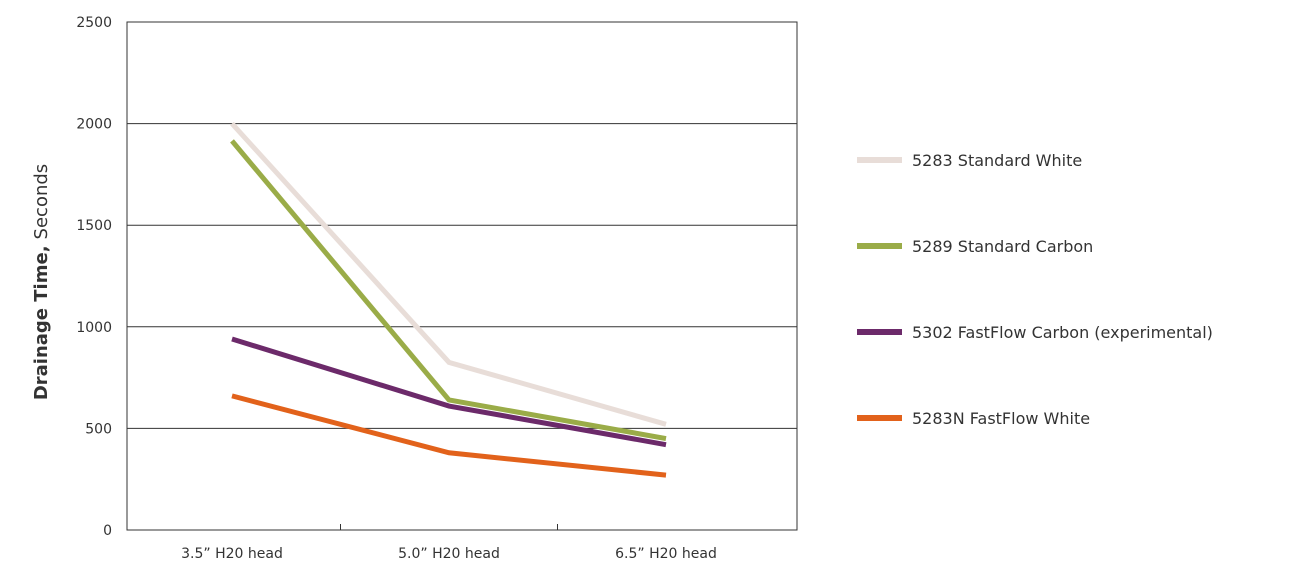 This screenshot has width=1316, height=562. What do you see at coordinates (94, 328) in the screenshot?
I see `y-tick-label: 1000` at bounding box center [94, 328].